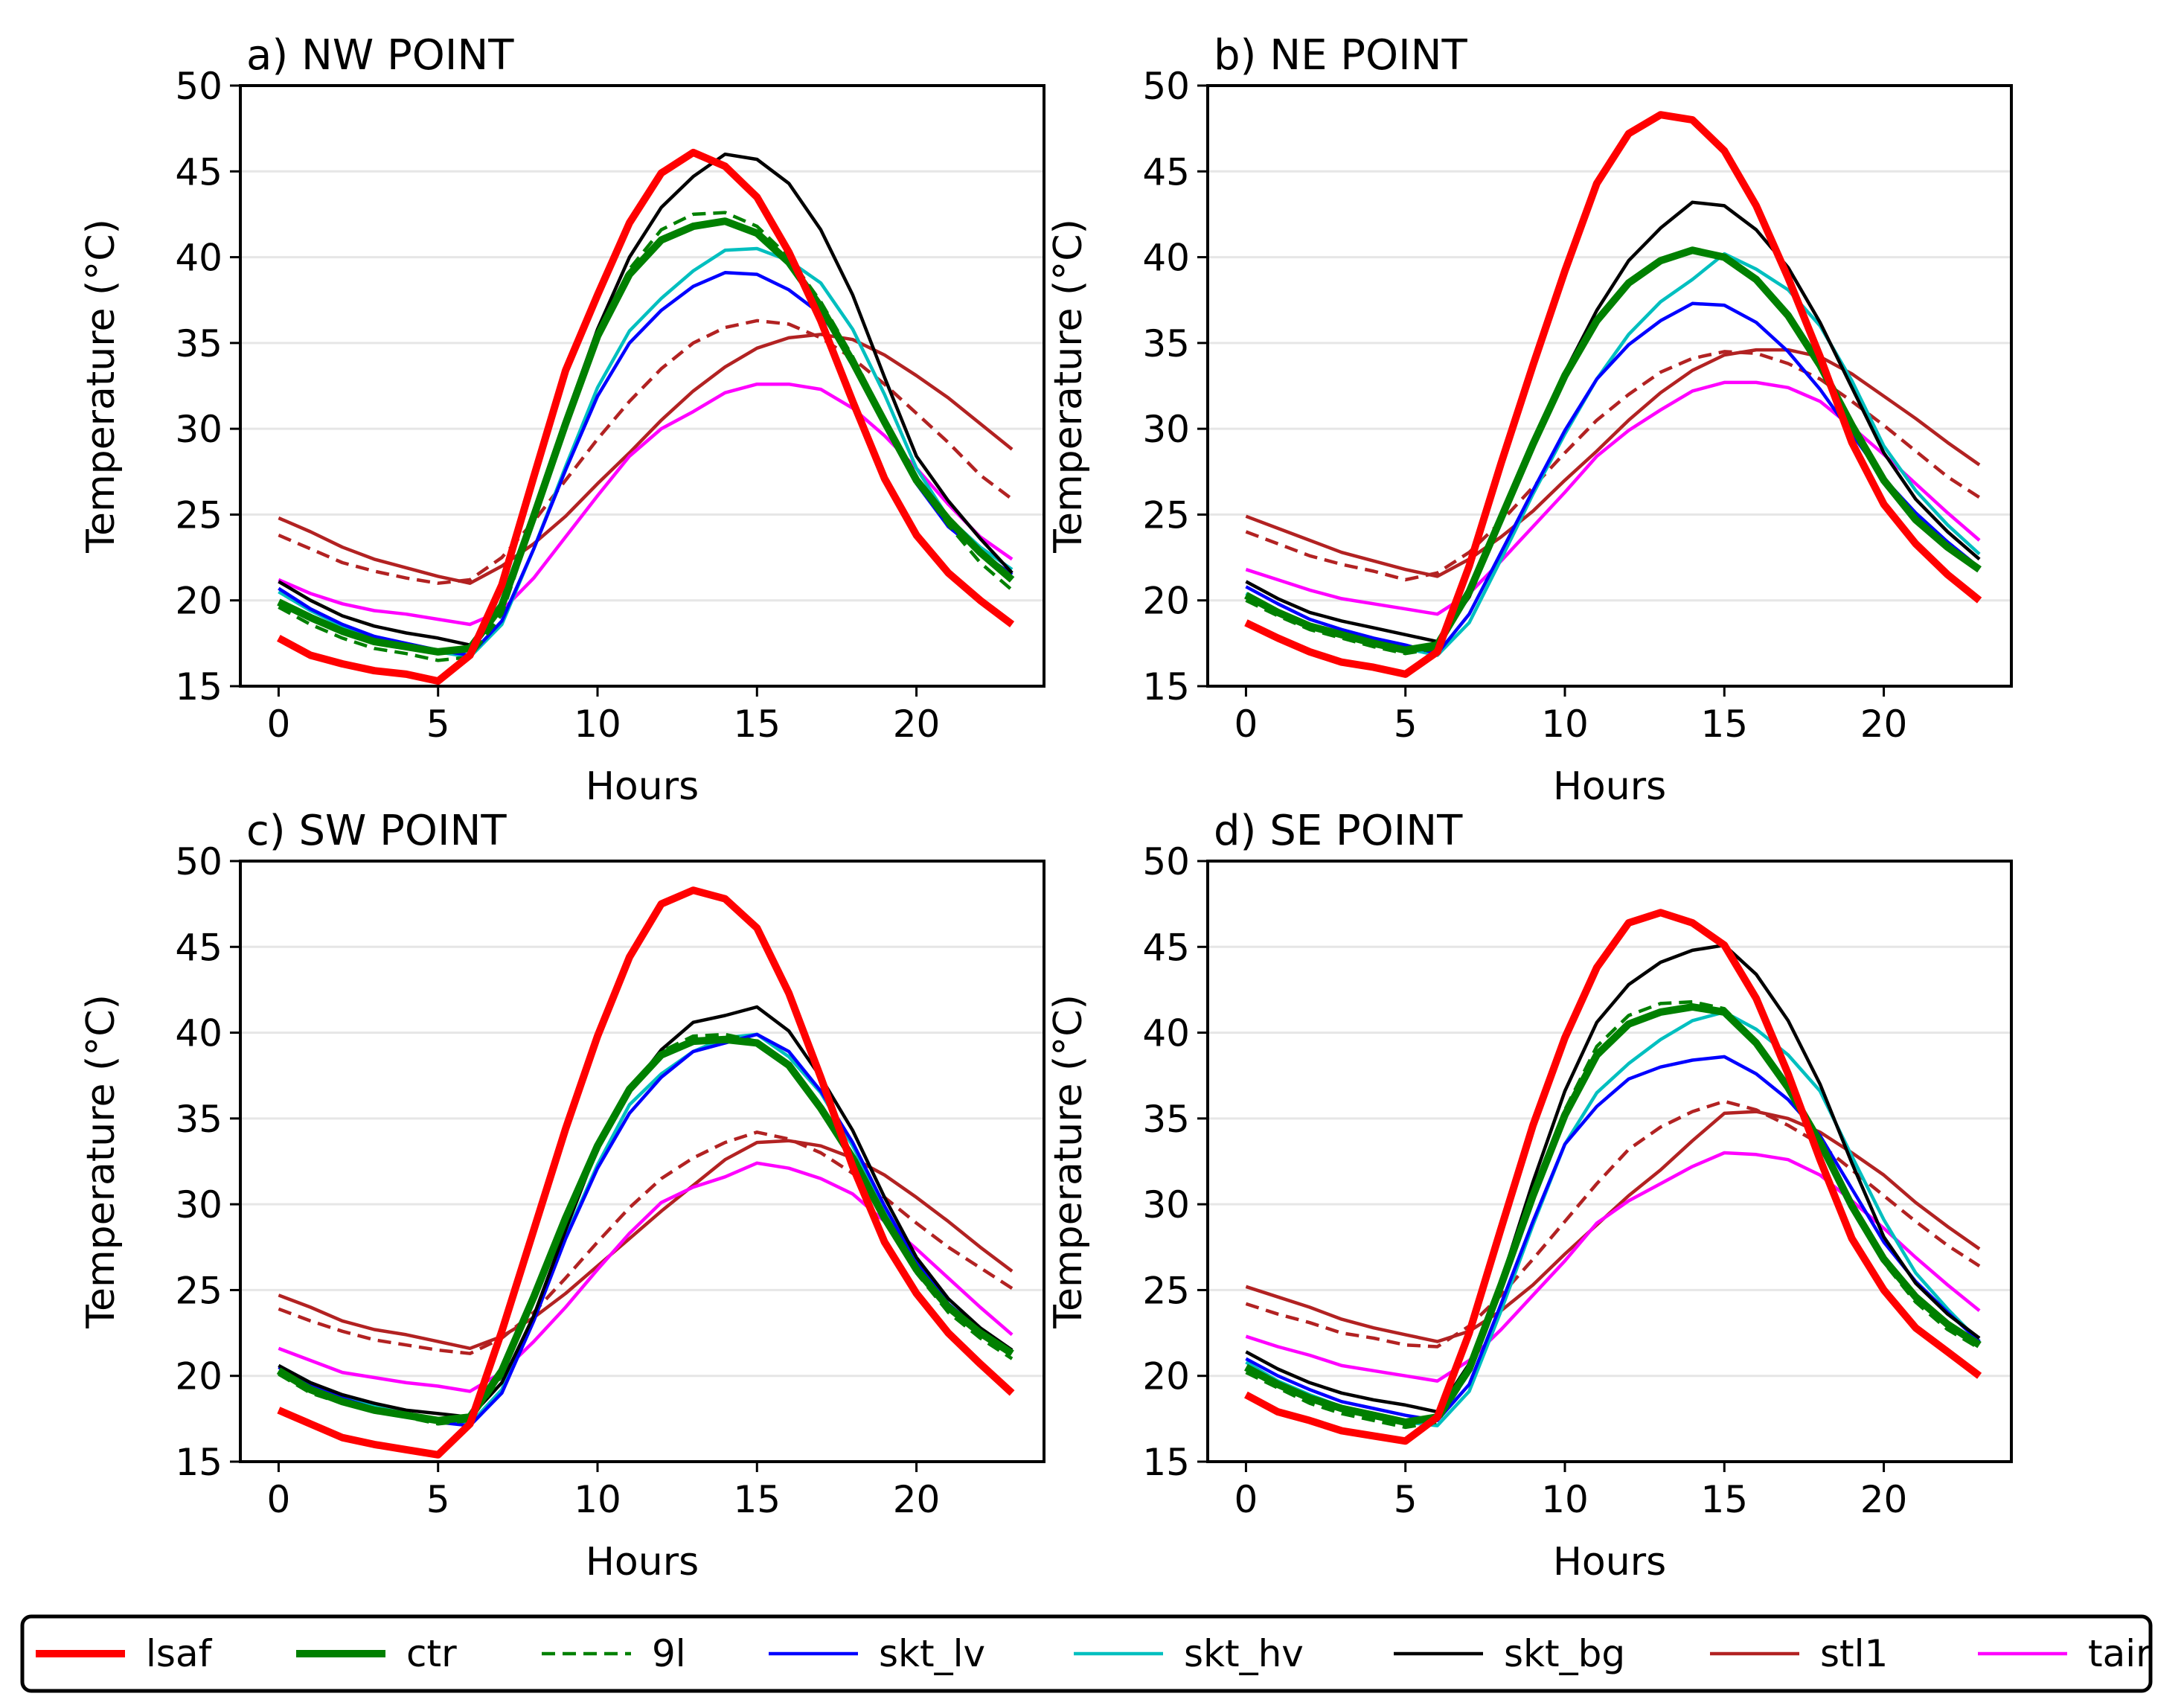 The width and height of the screenshot is (2184, 1708). I want to click on legend-label-tair: tair, so click(2119, 1654).